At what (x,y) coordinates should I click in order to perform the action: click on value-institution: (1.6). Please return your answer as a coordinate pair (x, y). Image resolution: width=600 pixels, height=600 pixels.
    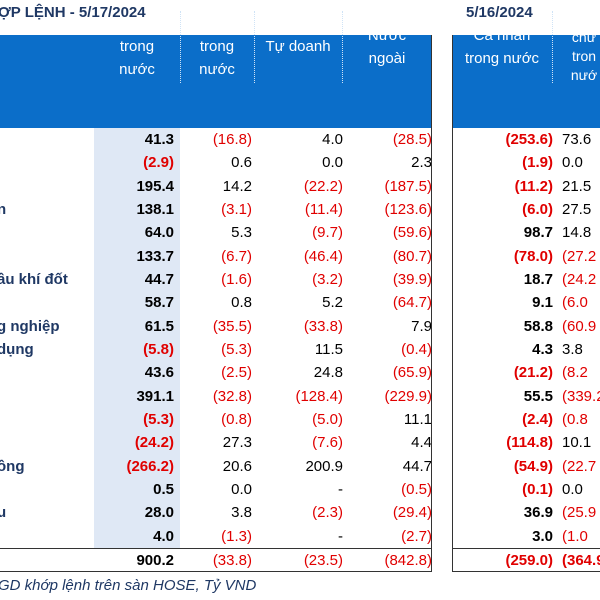
    Looking at the image, I should click on (236, 279).